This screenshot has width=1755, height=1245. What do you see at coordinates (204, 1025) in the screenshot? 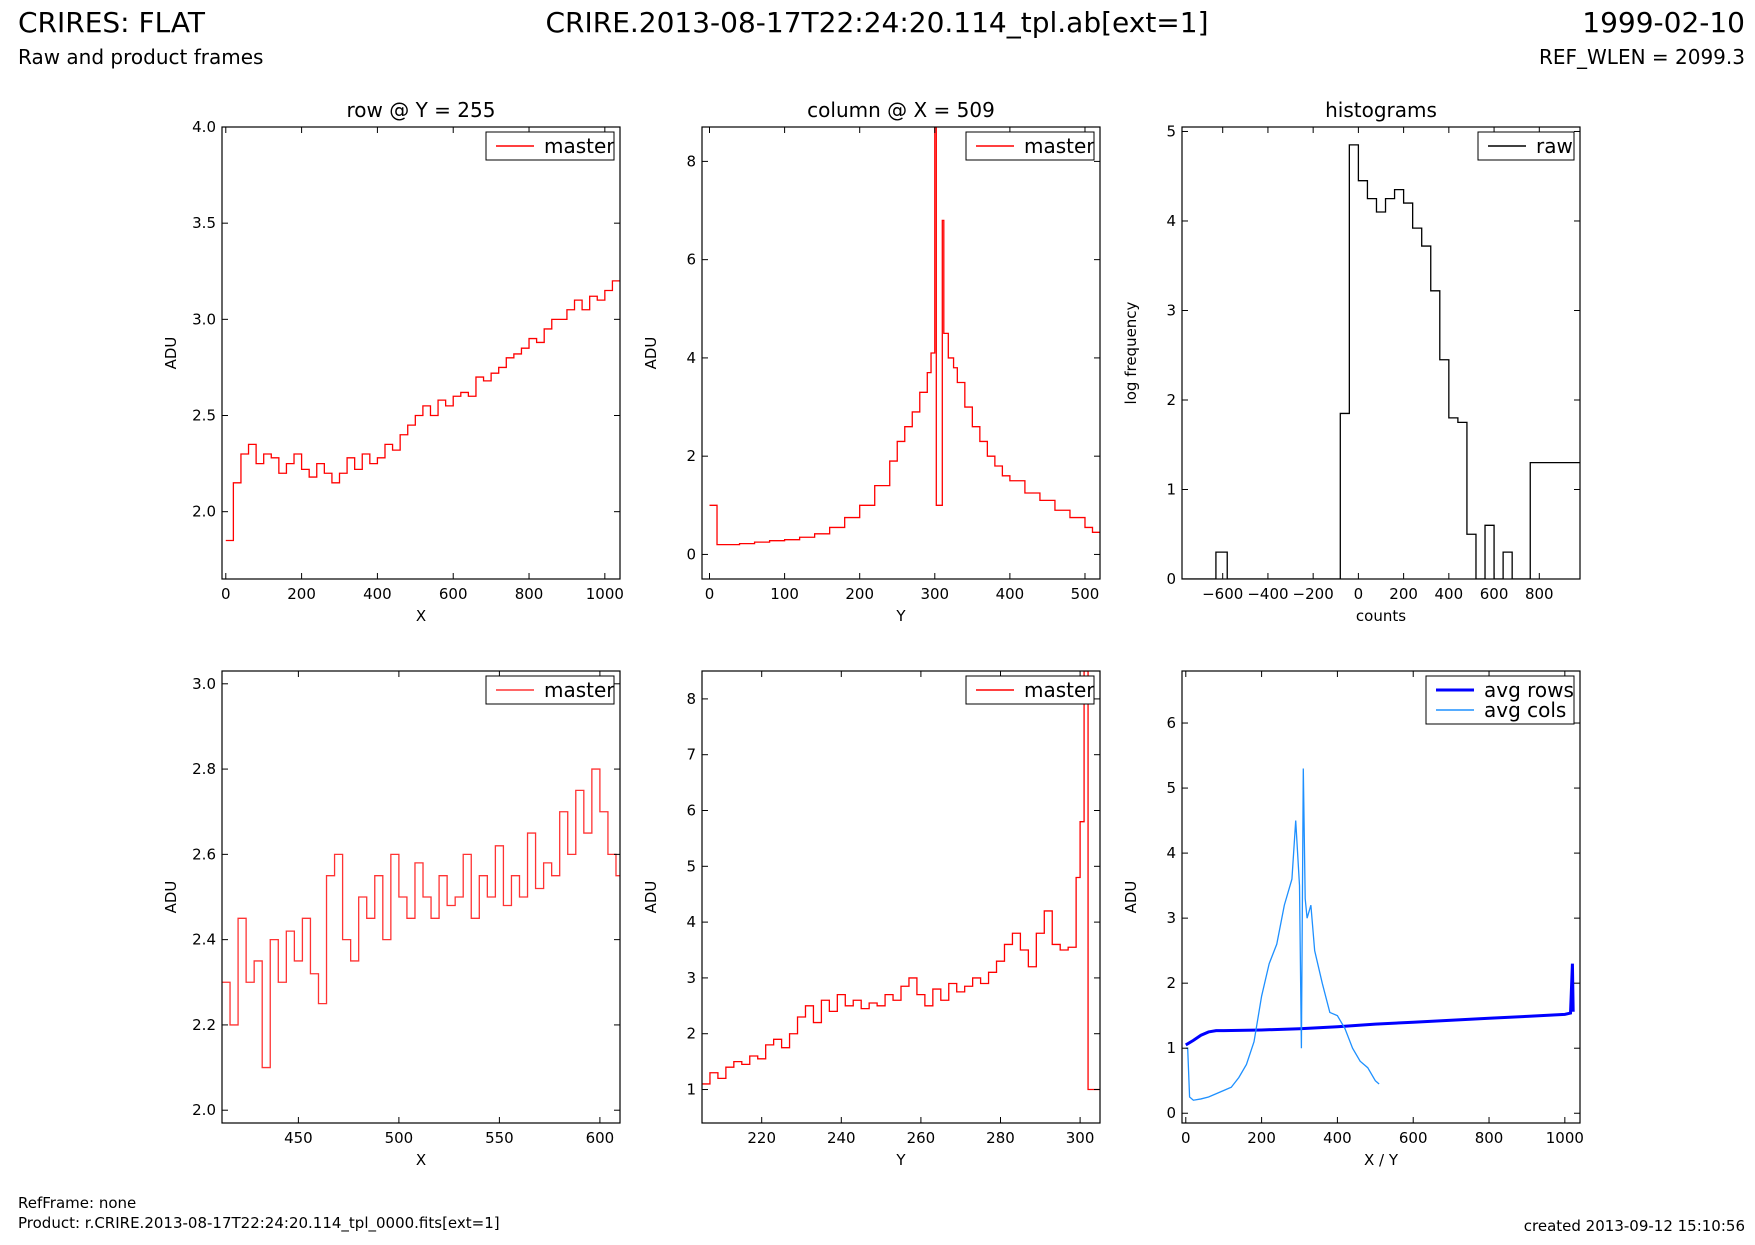
I see `y-tick-label: 2.2` at bounding box center [204, 1025].